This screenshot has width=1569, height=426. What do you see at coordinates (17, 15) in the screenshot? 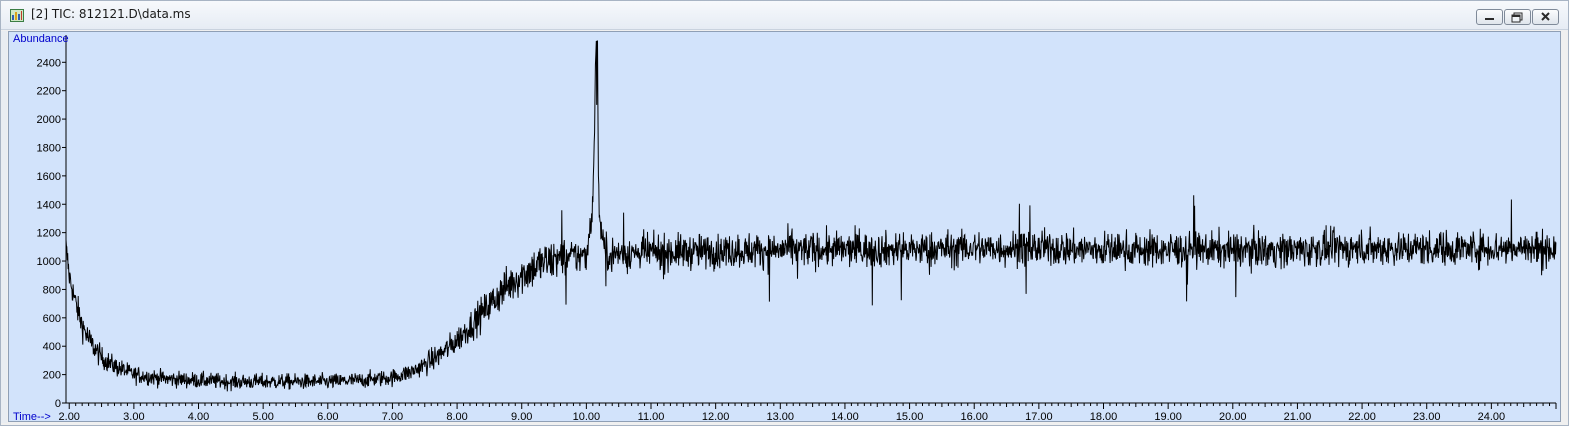
I see `chromatogram-app-icon` at bounding box center [17, 15].